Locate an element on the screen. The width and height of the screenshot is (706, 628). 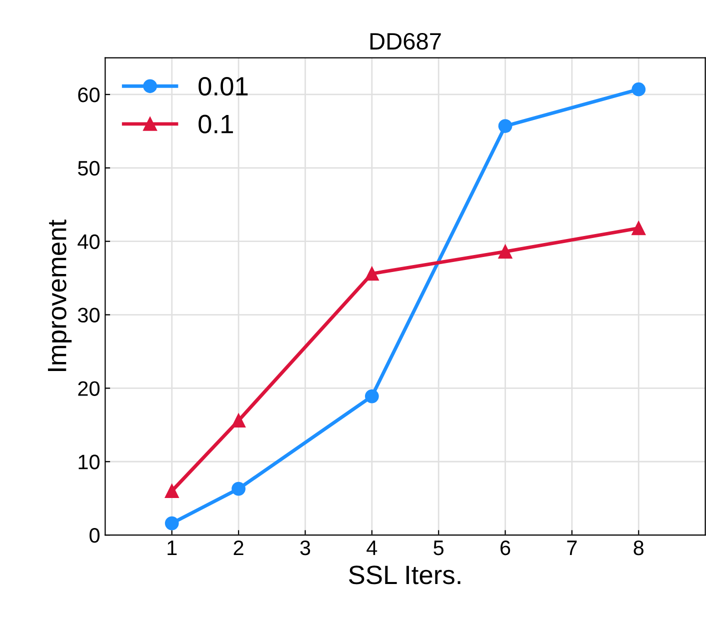
y-tick-label: 0 is located at coordinates (95, 535).